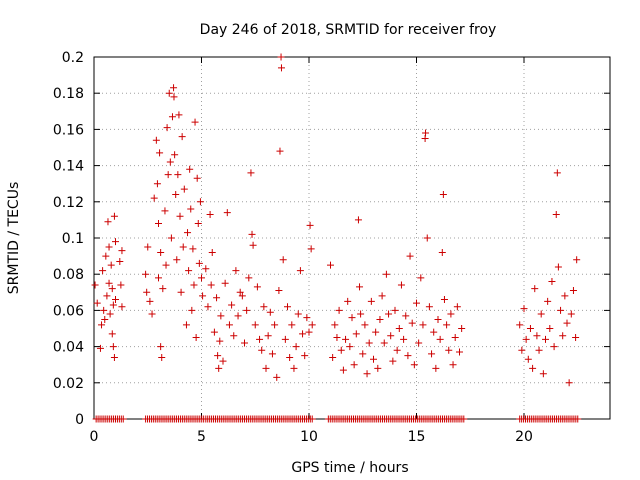 The image size is (640, 480). What do you see at coordinates (524, 437) in the screenshot?
I see `x-tick-label: 20` at bounding box center [524, 437].